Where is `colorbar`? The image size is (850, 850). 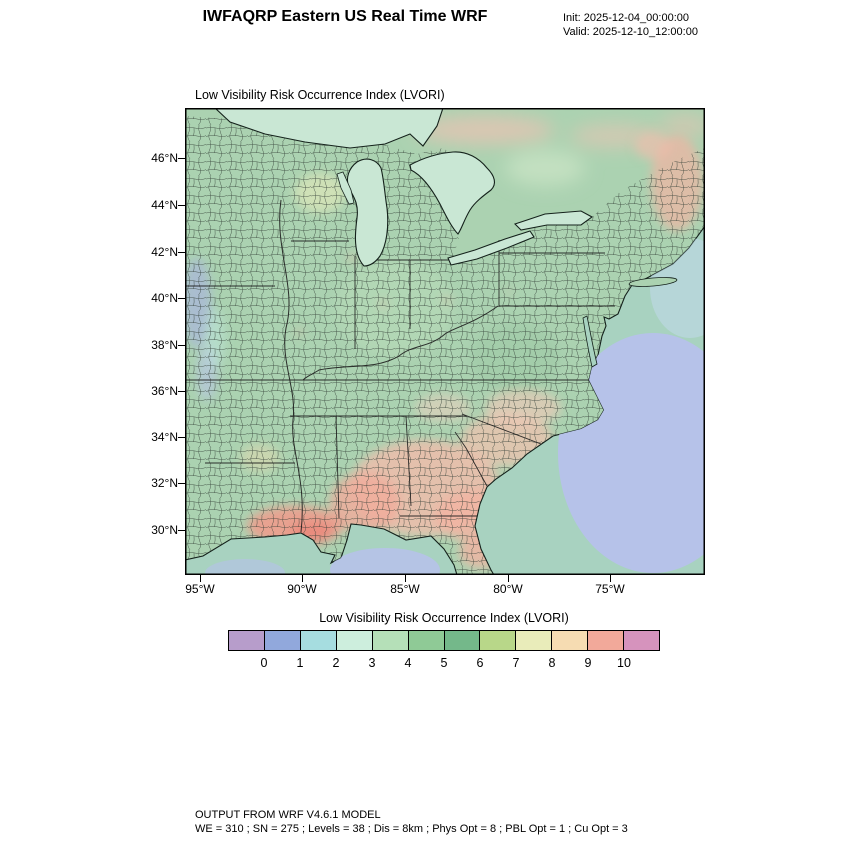
colorbar is located at coordinates (444, 640).